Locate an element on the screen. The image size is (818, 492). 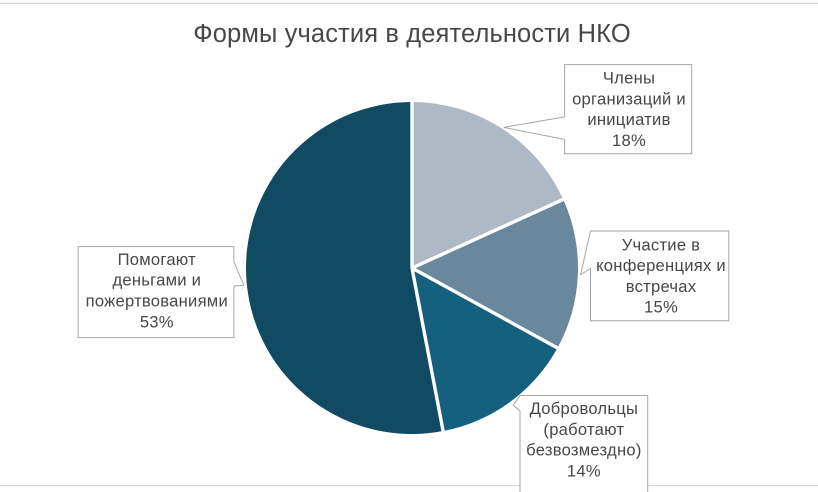
svg-text: Помогают is located at coordinates (157, 259).